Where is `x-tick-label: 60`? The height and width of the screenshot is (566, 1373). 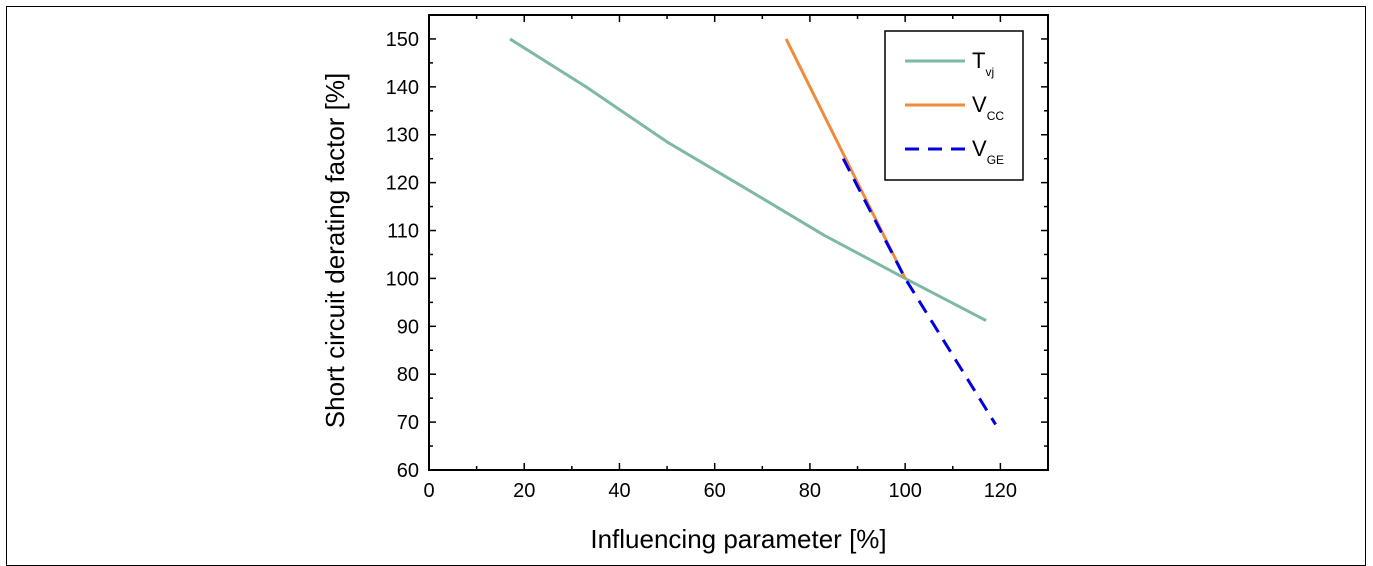 x-tick-label: 60 is located at coordinates (715, 491).